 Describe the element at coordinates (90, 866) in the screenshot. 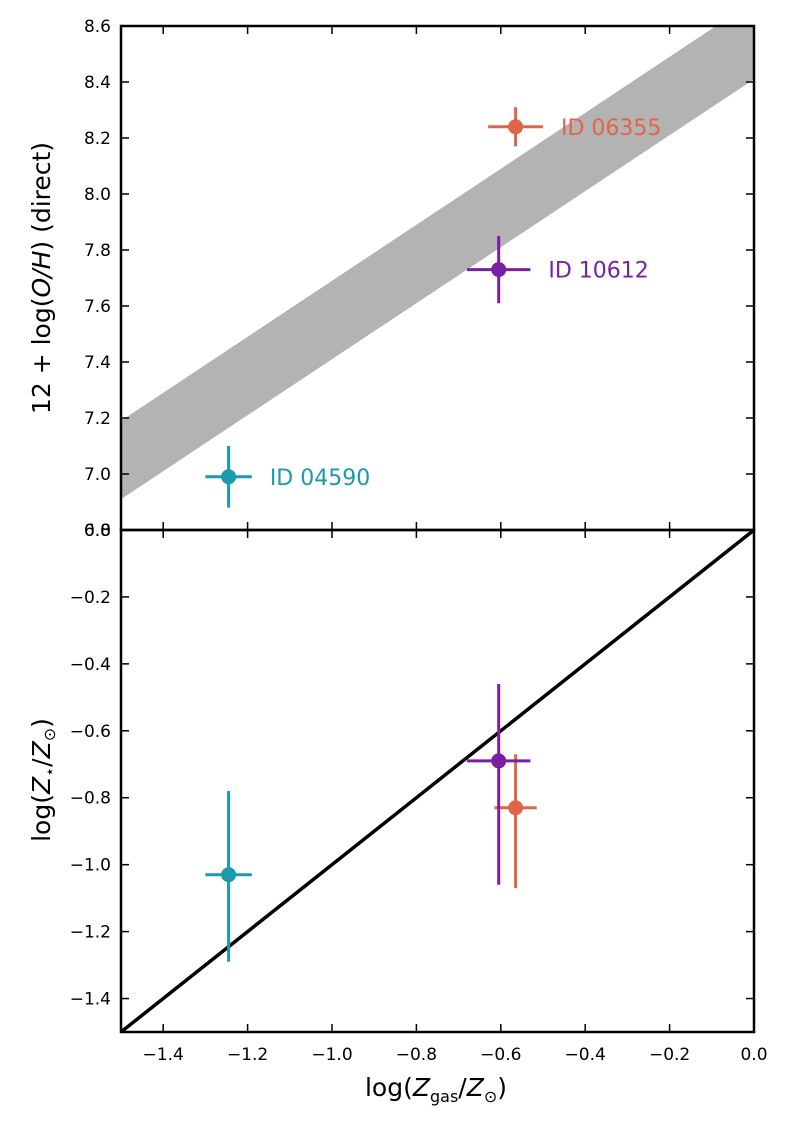

I see `y-tick-label: −1.0` at that location.